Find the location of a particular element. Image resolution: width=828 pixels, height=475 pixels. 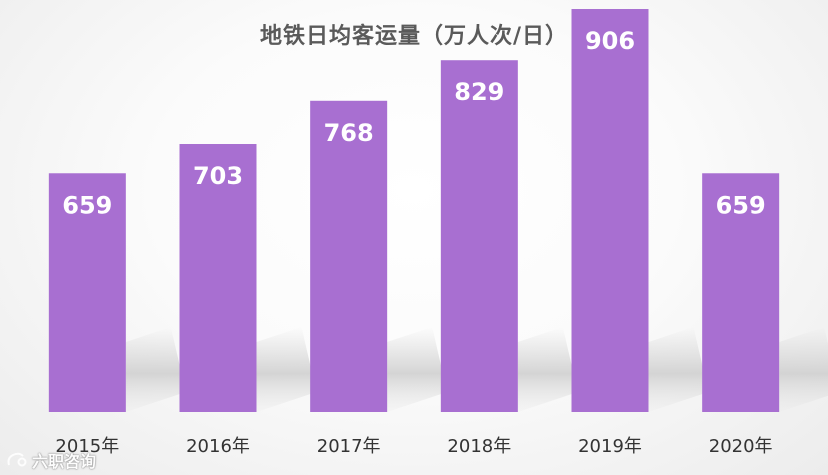

bar-2016年 is located at coordinates (218, 278).